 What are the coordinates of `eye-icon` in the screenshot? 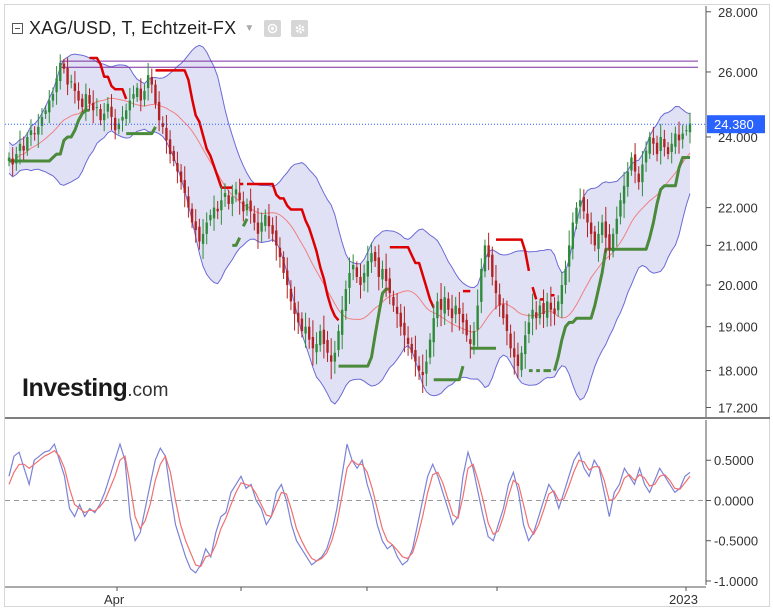 It's located at (273, 28).